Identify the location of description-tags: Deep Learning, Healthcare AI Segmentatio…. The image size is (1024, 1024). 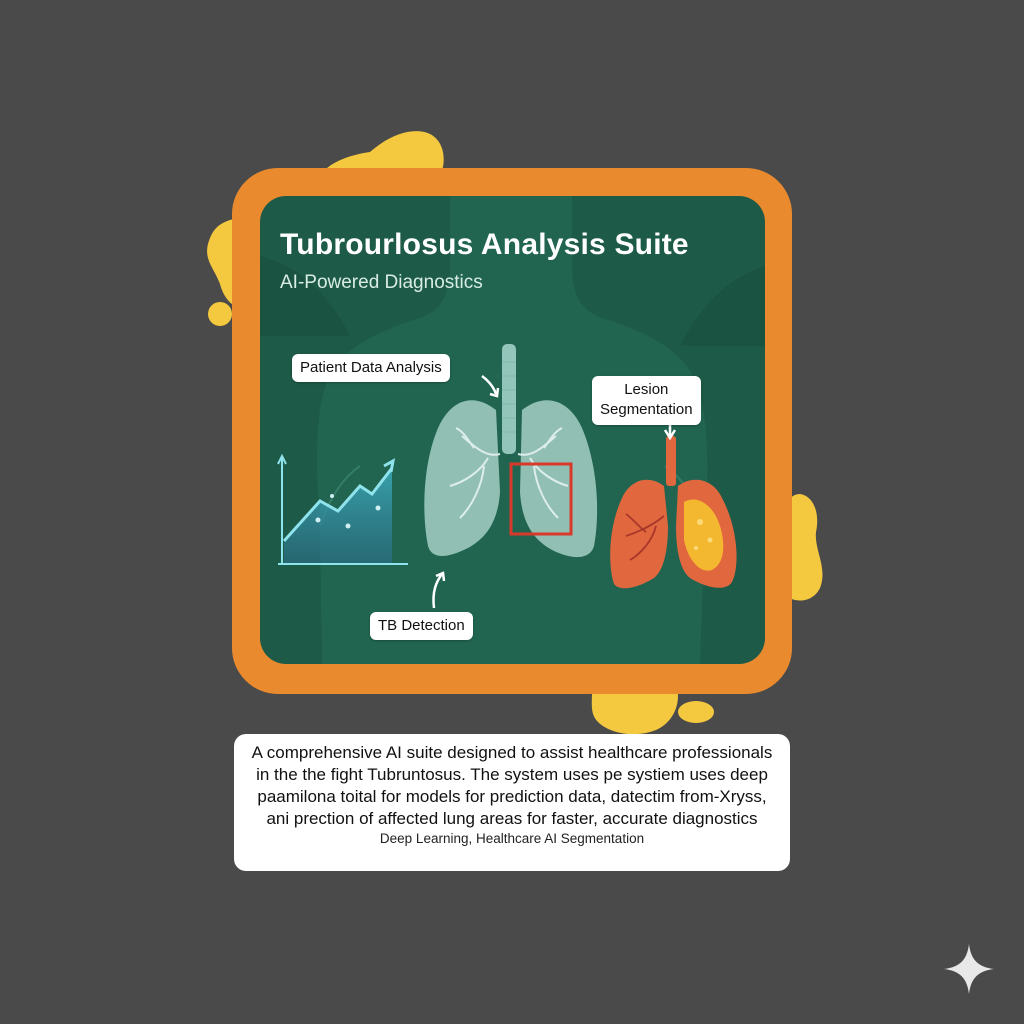
(512, 838).